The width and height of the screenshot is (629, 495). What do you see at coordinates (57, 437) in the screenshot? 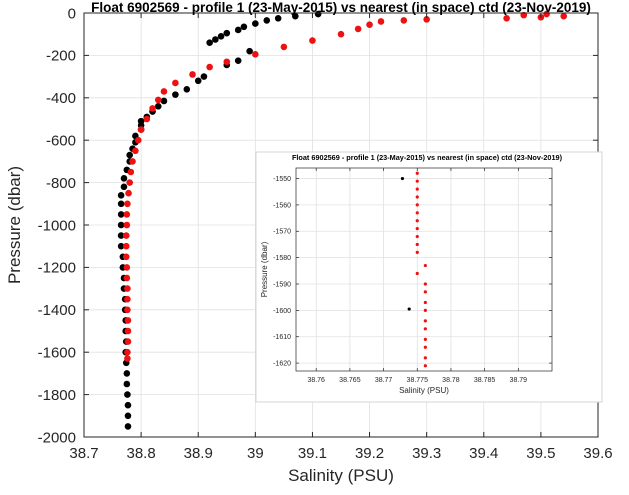
I see `main-y-tick-label: -2000` at bounding box center [57, 437].